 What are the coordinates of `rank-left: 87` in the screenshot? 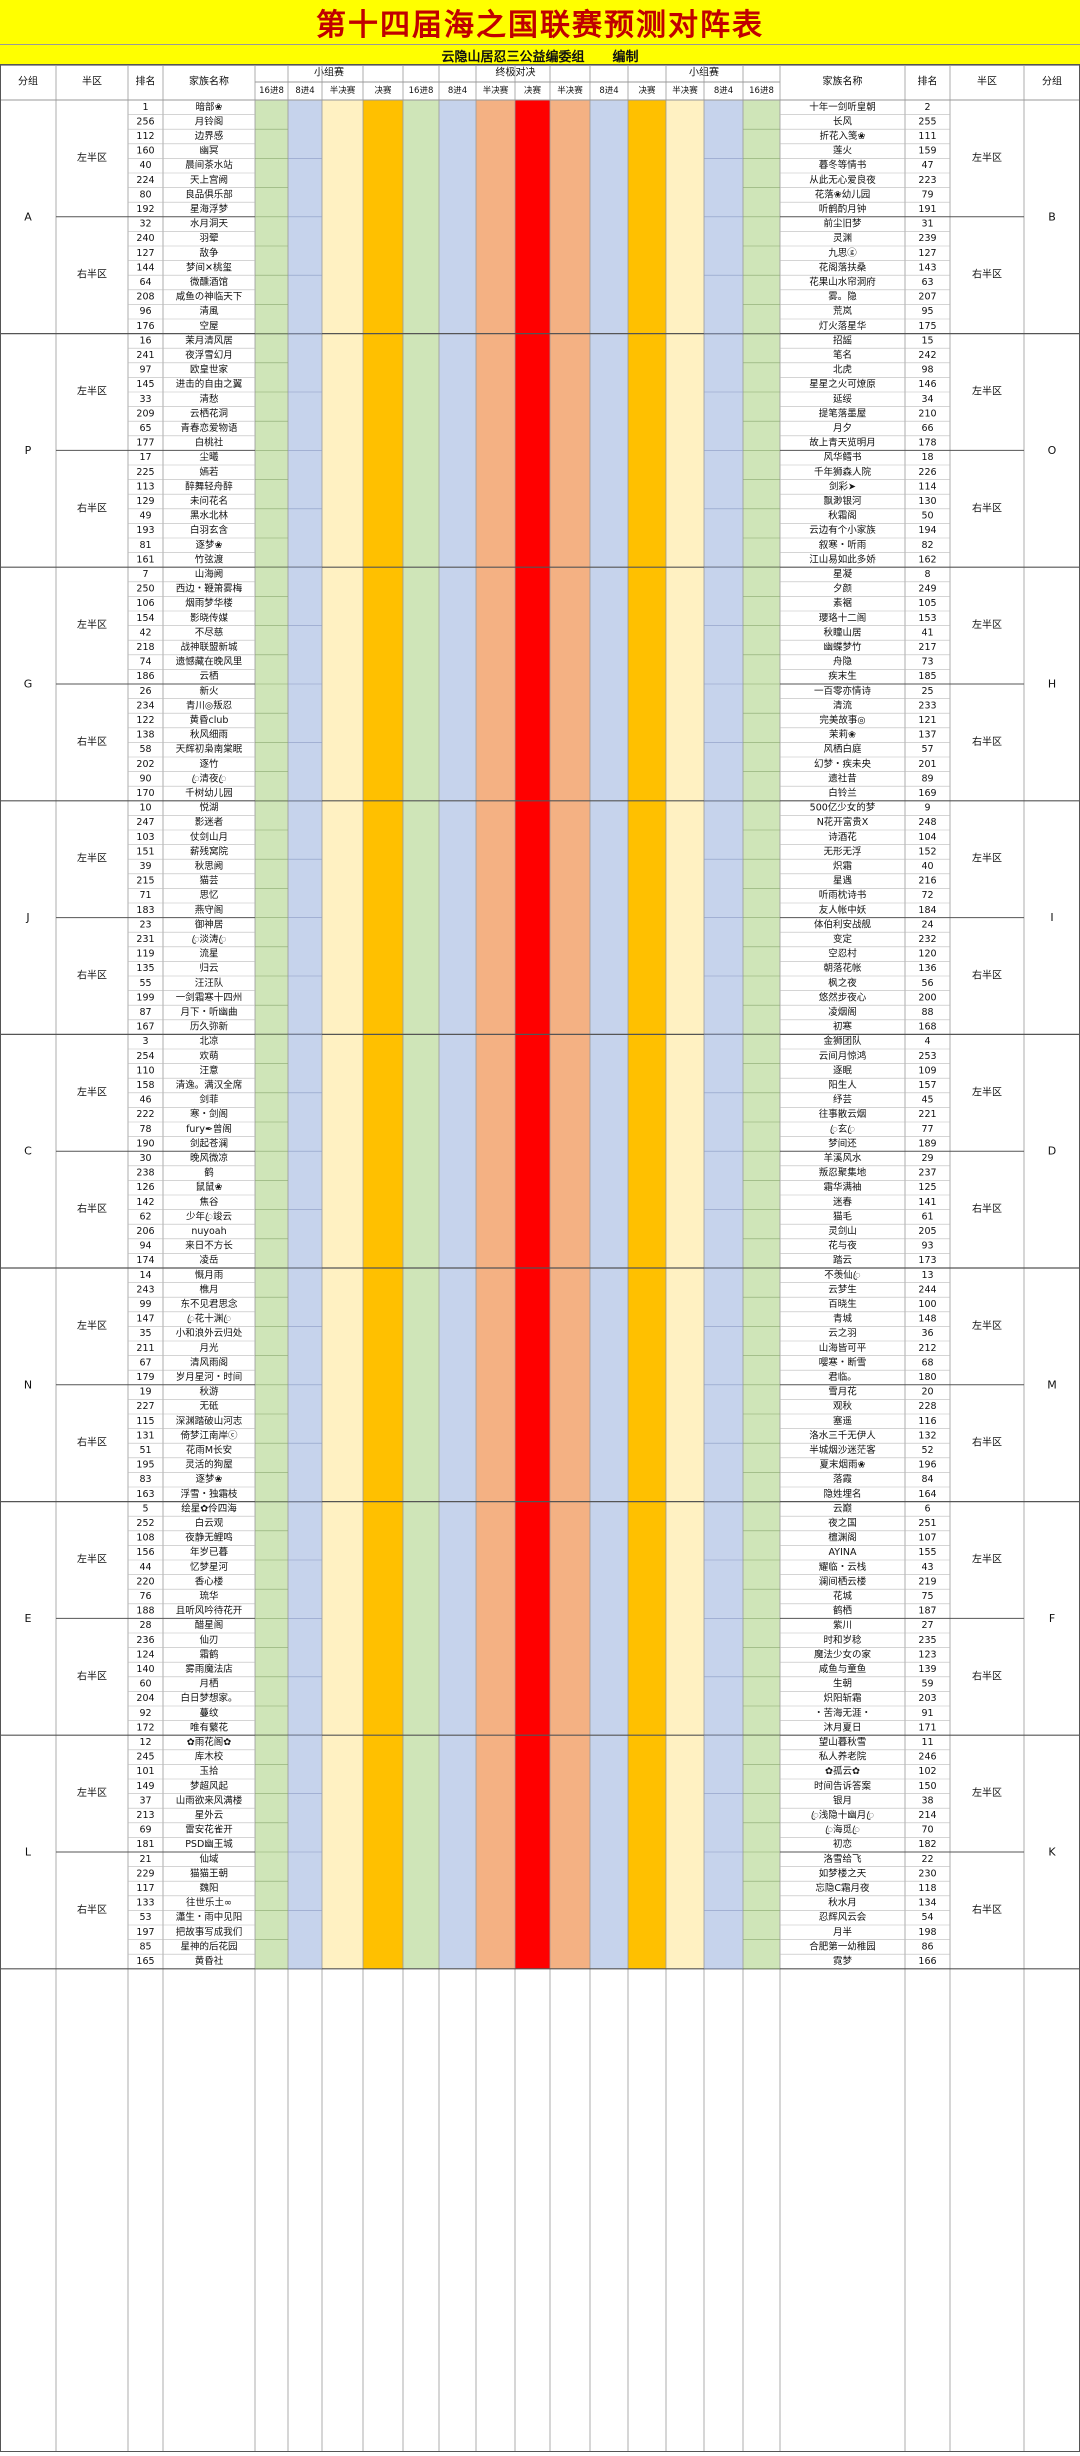 It's located at (145, 1012).